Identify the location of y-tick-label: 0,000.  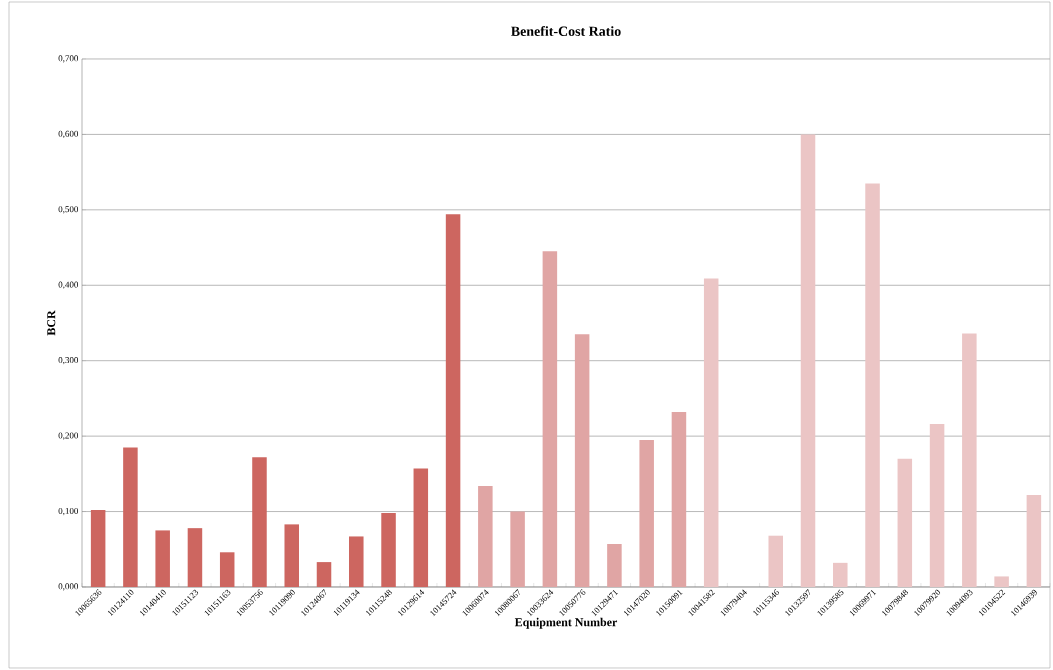
(68, 587).